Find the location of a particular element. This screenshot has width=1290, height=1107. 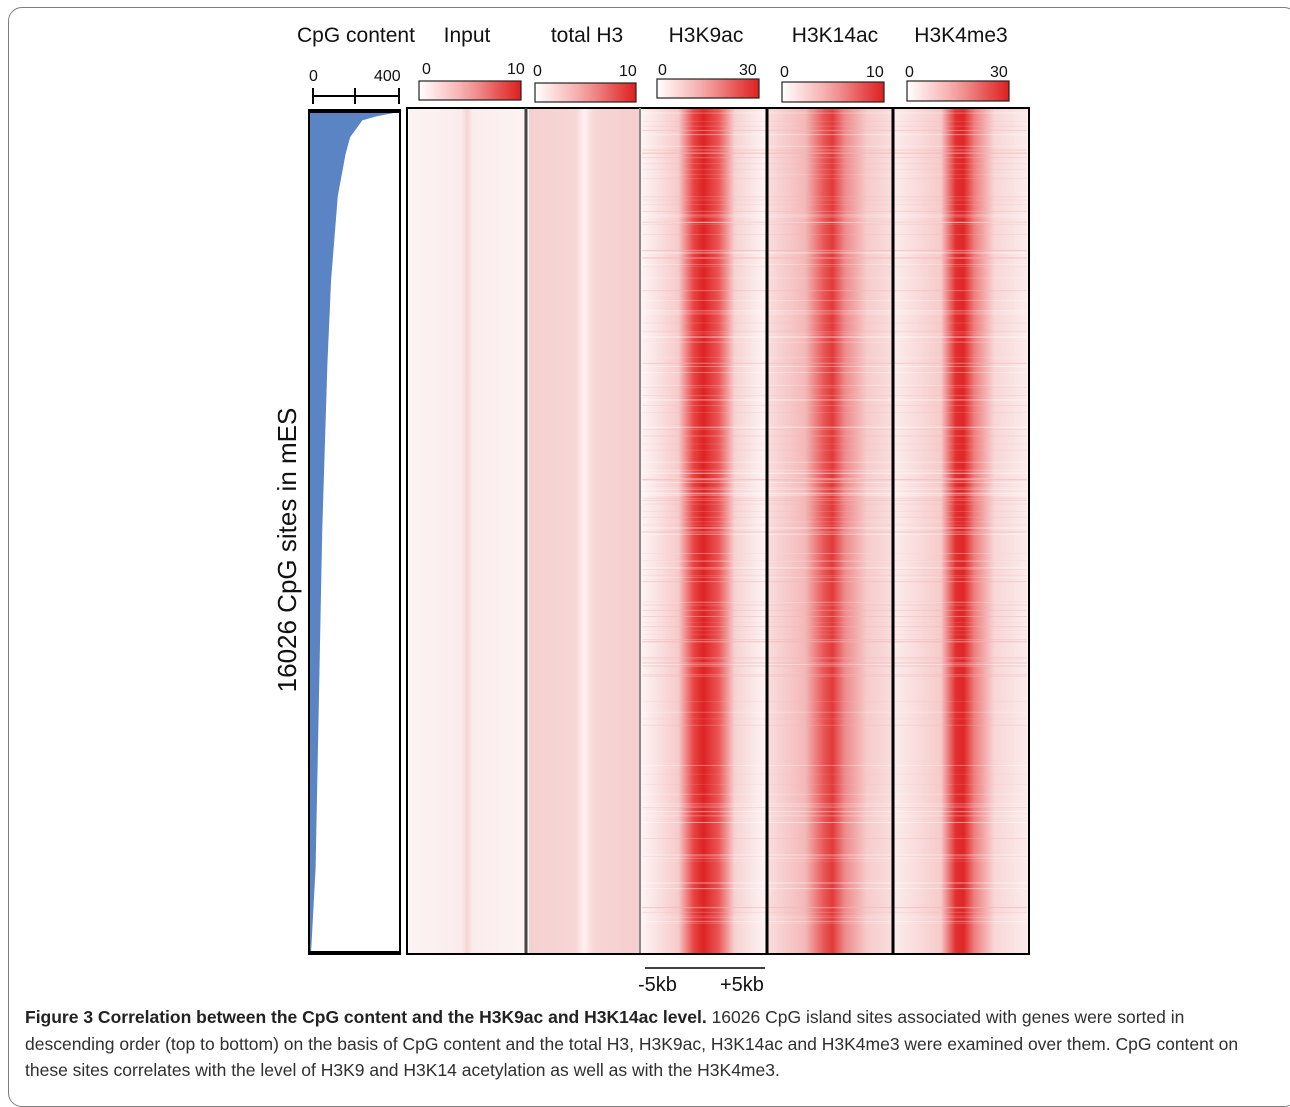

cpg-content-header: CpG content is located at coordinates (356, 35).